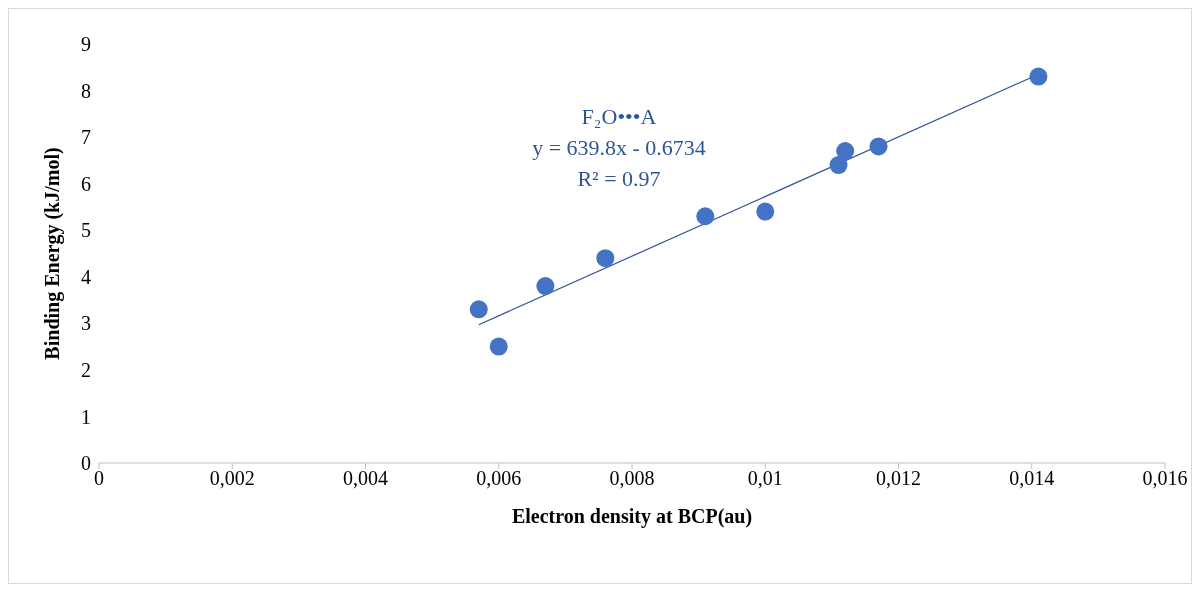 The height and width of the screenshot is (592, 1200). What do you see at coordinates (632, 516) in the screenshot?
I see `x-axis-title: Electron density at BCP(au)` at bounding box center [632, 516].